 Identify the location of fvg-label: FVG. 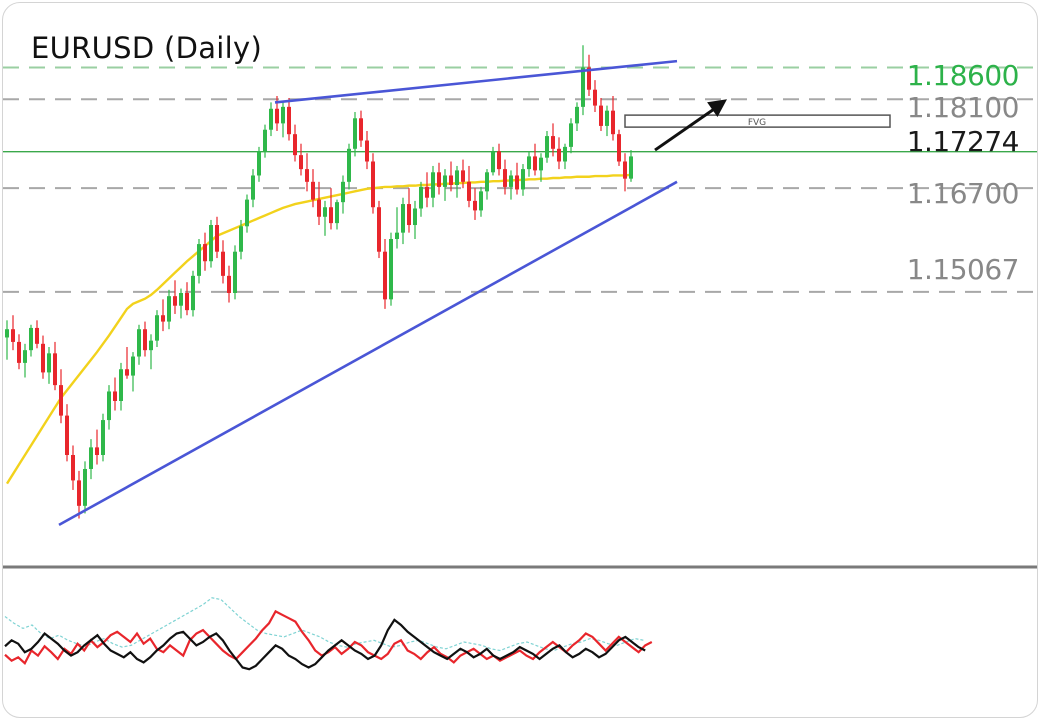
(757, 123).